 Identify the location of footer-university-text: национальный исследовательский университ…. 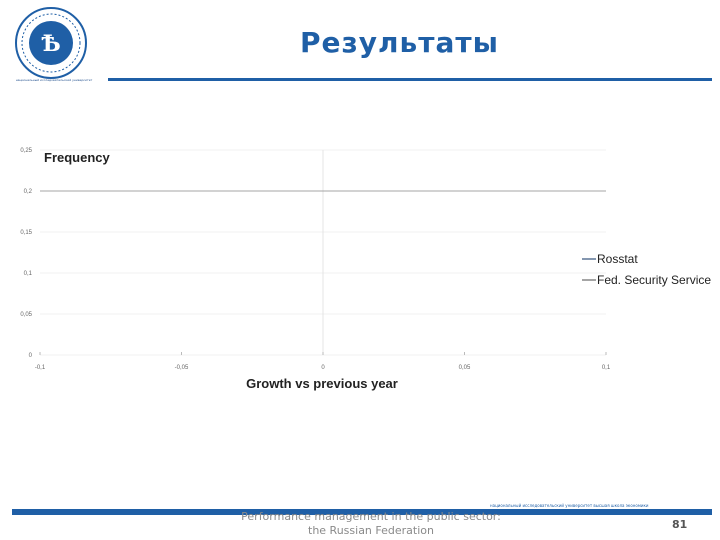
(569, 505).